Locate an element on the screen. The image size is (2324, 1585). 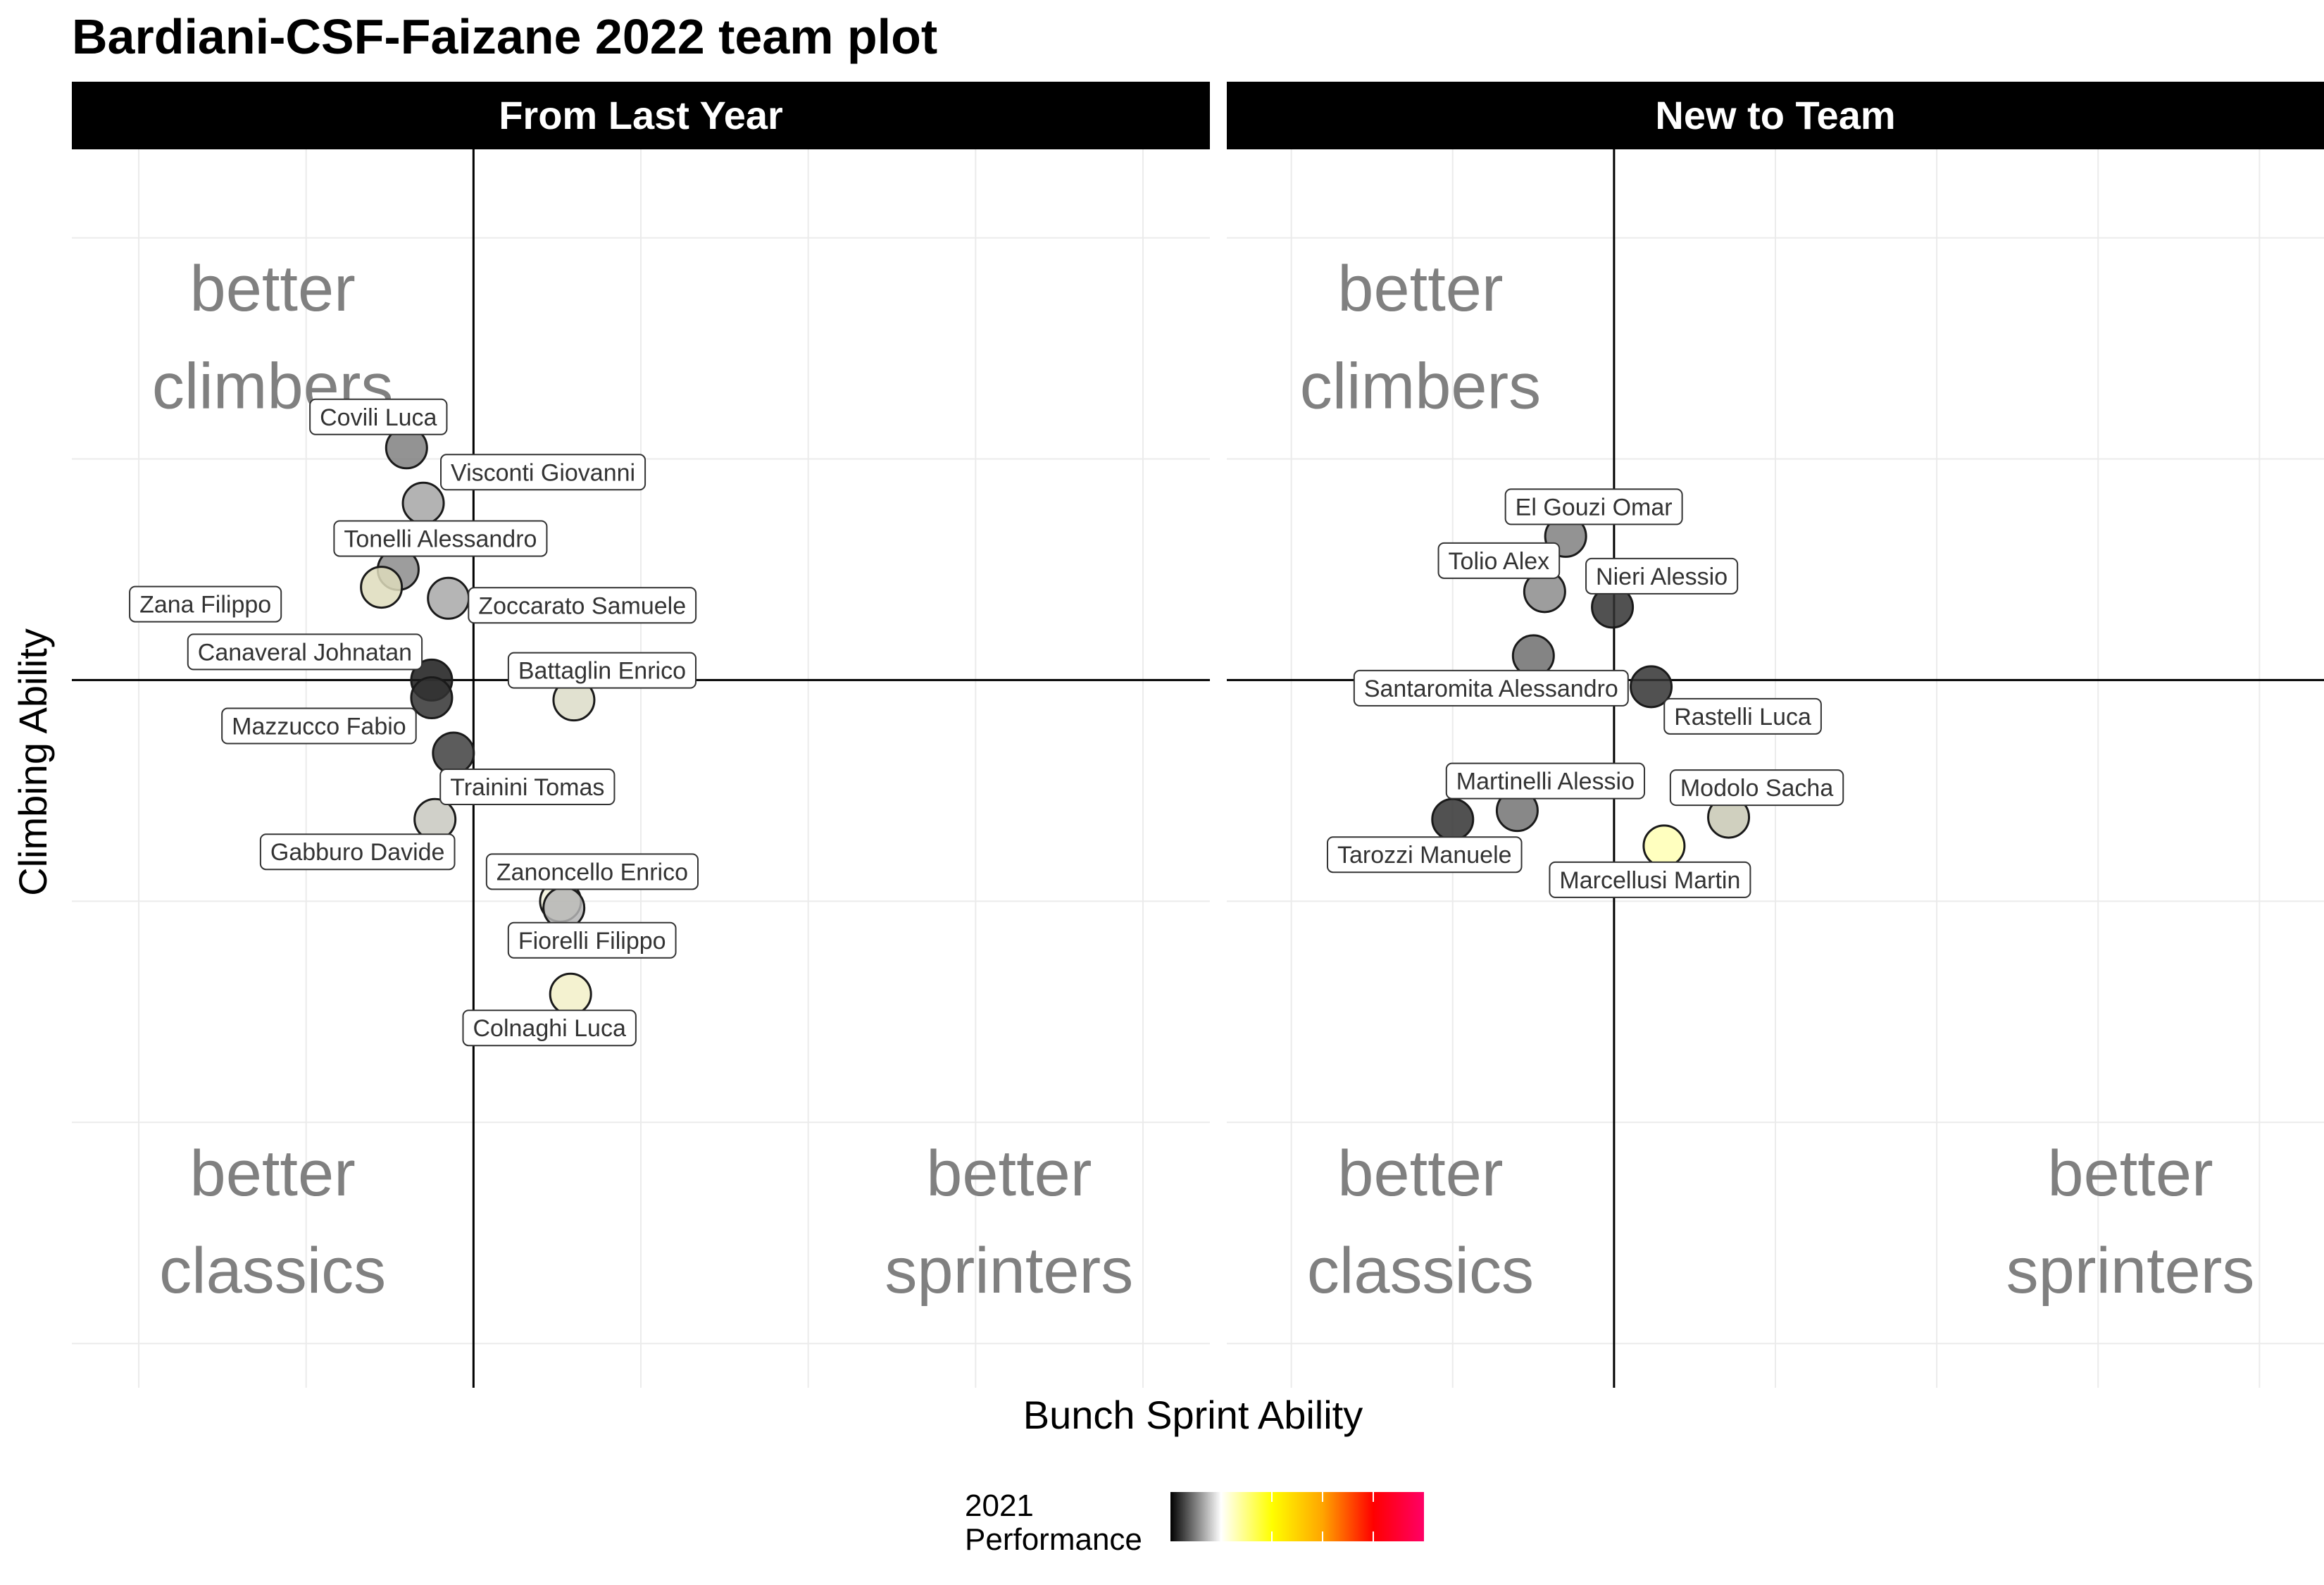
point-label: Marcellusi Martin is located at coordinates (1650, 879).